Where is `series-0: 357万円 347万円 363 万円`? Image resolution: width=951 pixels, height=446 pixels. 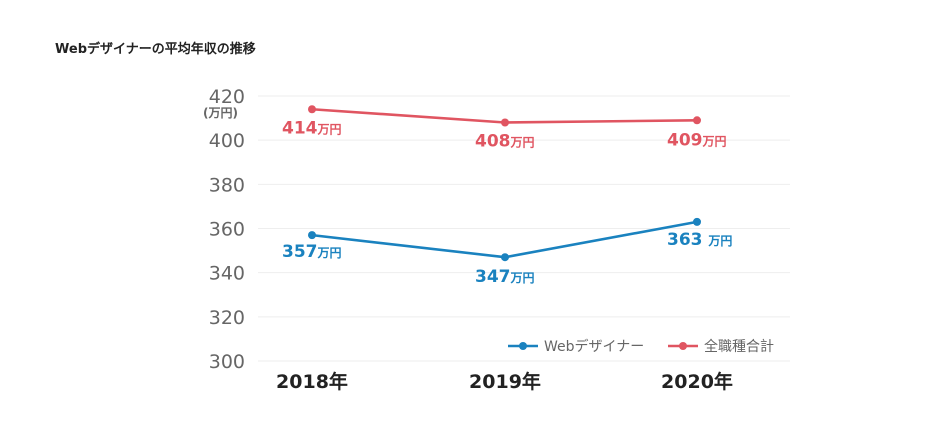 series-0: 357万円 347万円 363 万円 is located at coordinates (507, 252).